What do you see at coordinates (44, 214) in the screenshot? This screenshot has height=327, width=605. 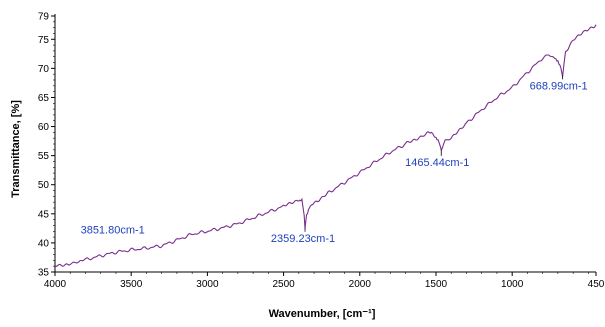 I see `y-tick-label: 45` at bounding box center [44, 214].